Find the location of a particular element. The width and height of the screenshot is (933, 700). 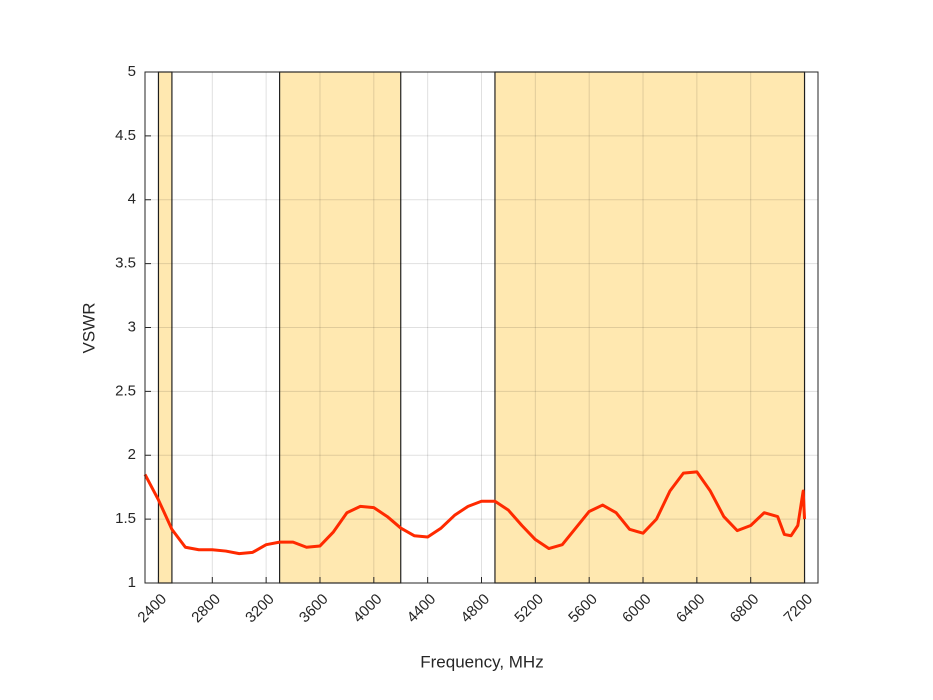

x-tick-label: 6000 is located at coordinates (637, 609).